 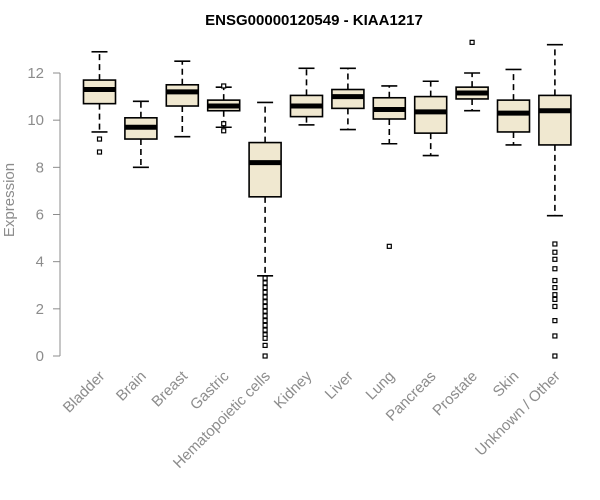 What do you see at coordinates (293, 389) in the screenshot?
I see `x-tick-label: Kidney` at bounding box center [293, 389].